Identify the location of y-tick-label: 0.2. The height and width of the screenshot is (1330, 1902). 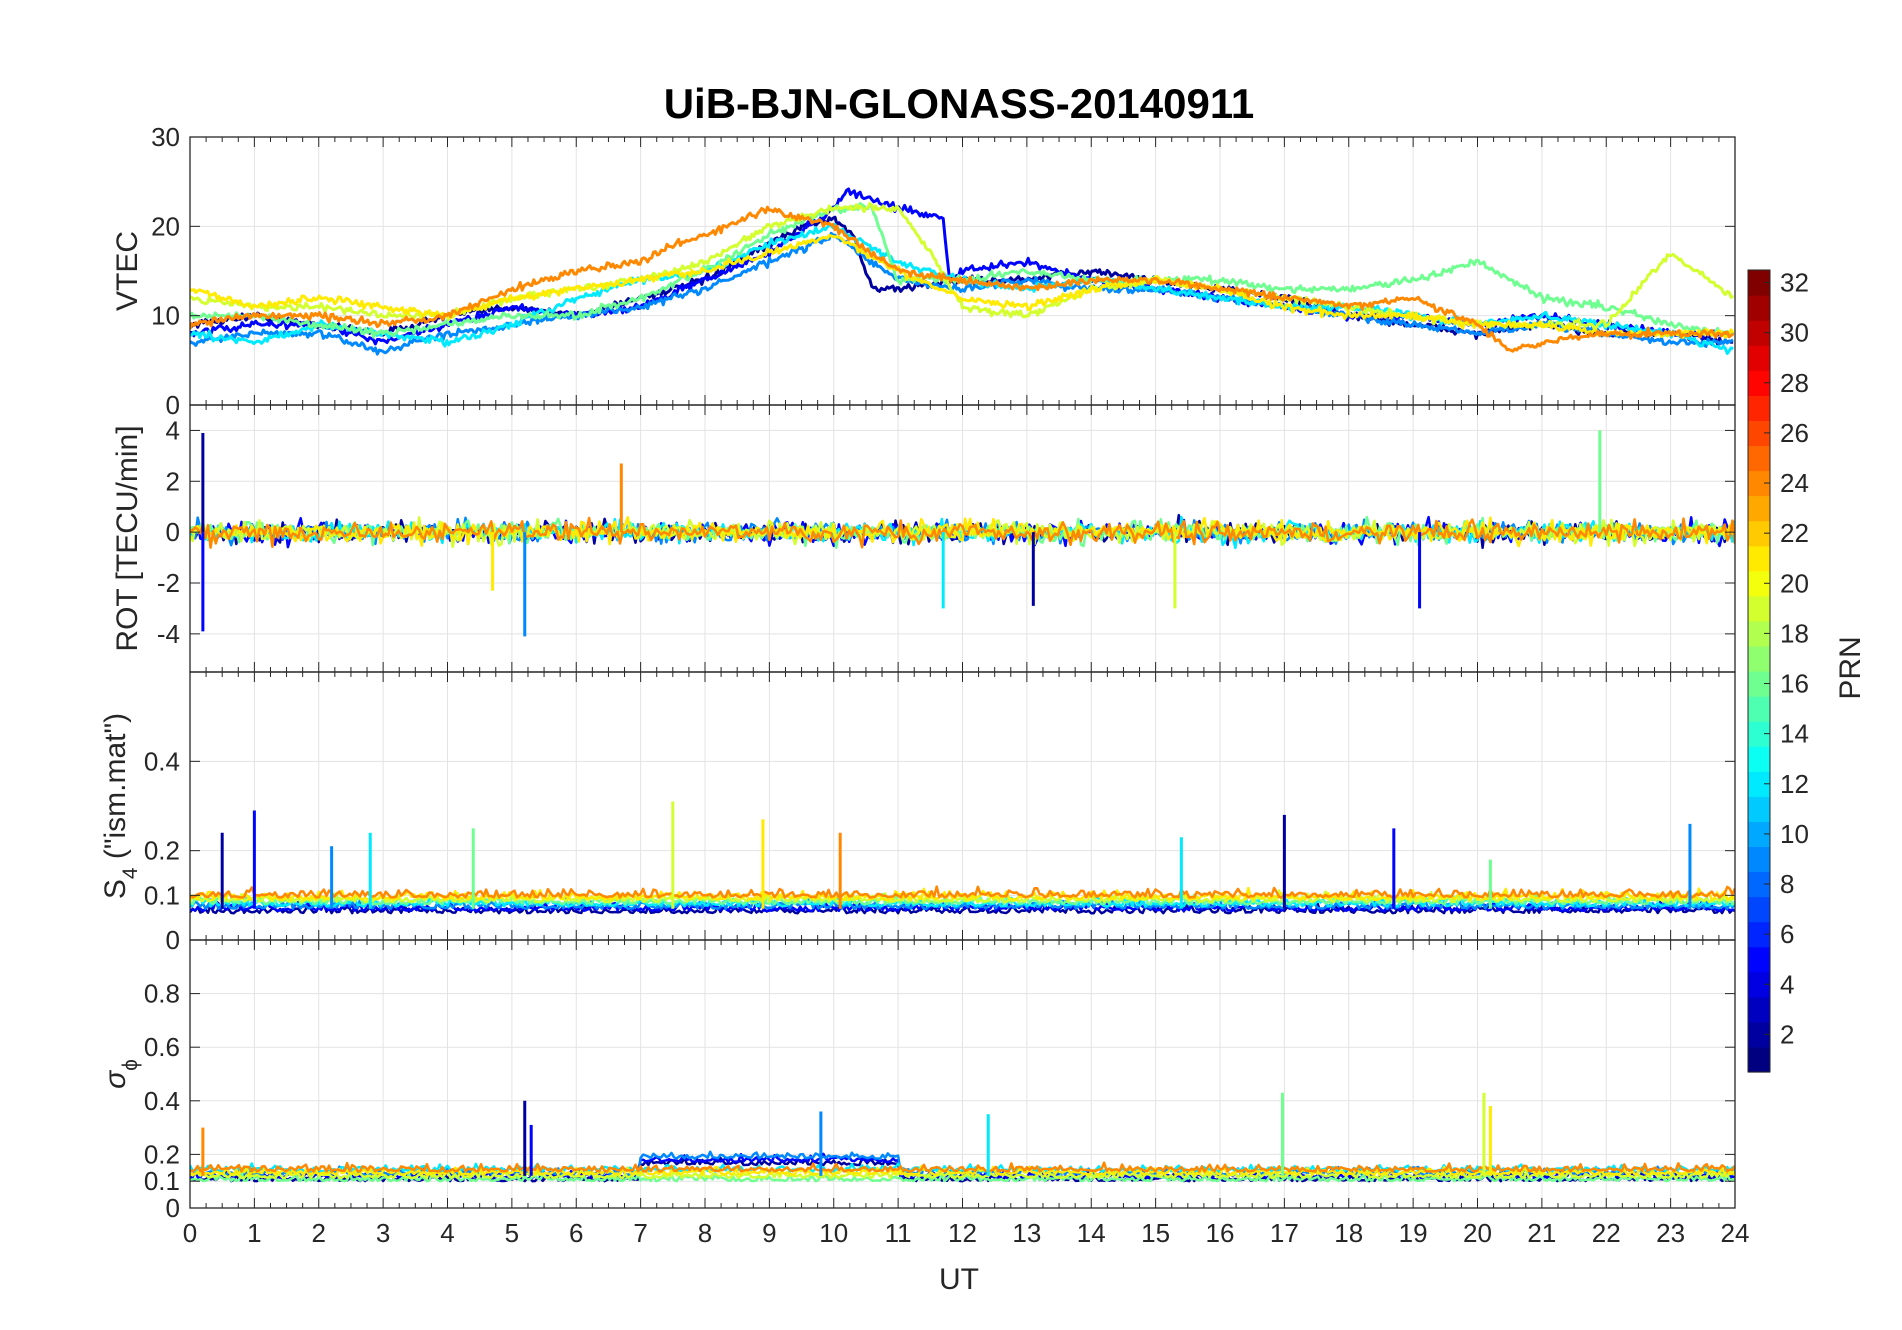
(162, 1154).